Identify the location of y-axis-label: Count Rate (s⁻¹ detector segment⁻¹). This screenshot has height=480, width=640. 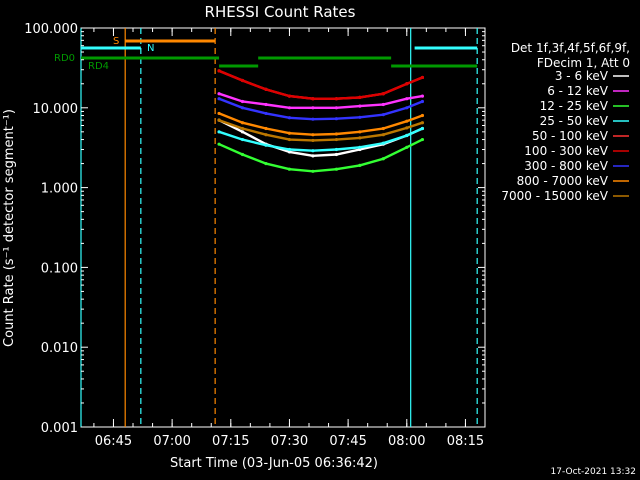
(9, 228).